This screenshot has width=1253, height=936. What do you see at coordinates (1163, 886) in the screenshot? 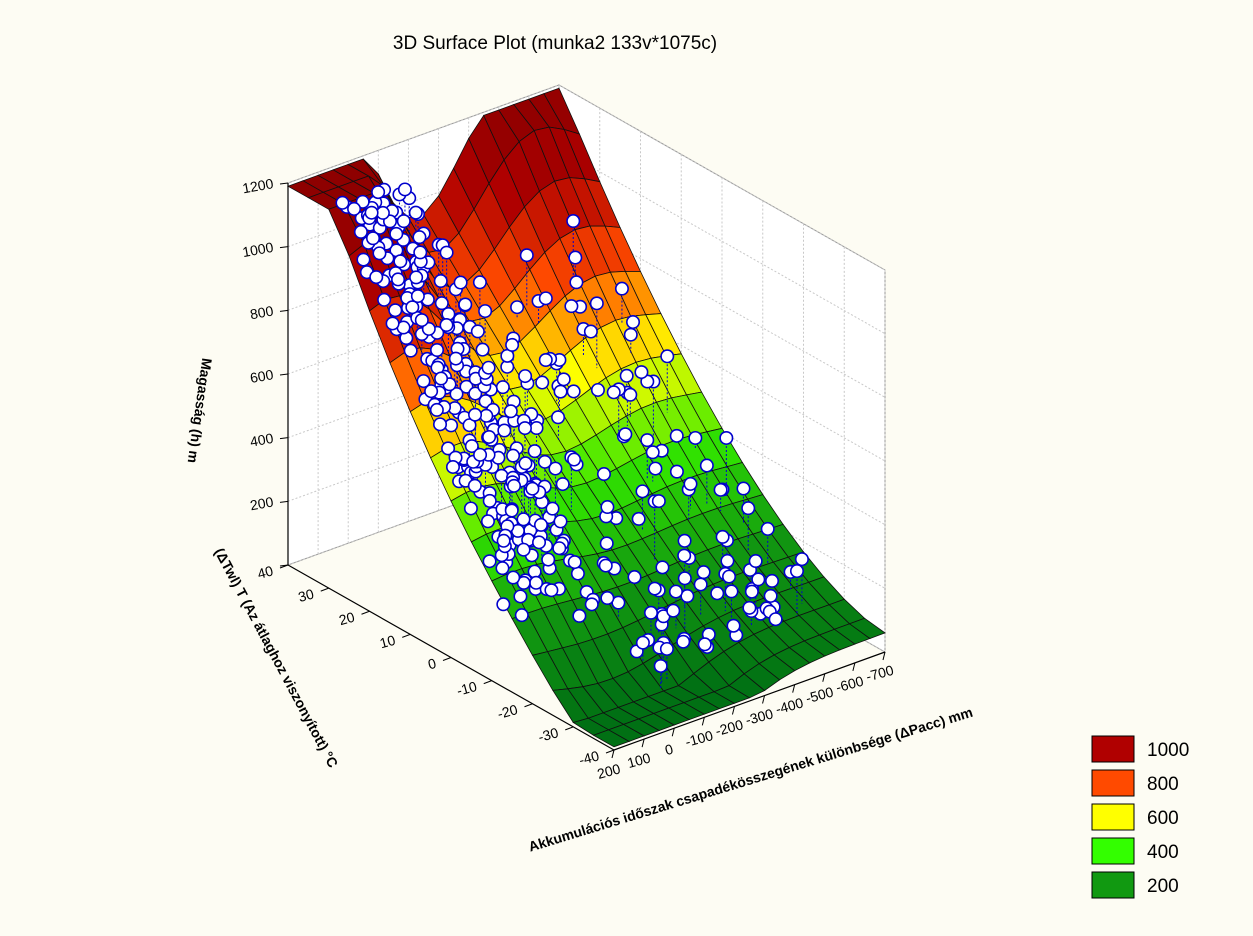
I see `legend-label: 200` at bounding box center [1163, 886].